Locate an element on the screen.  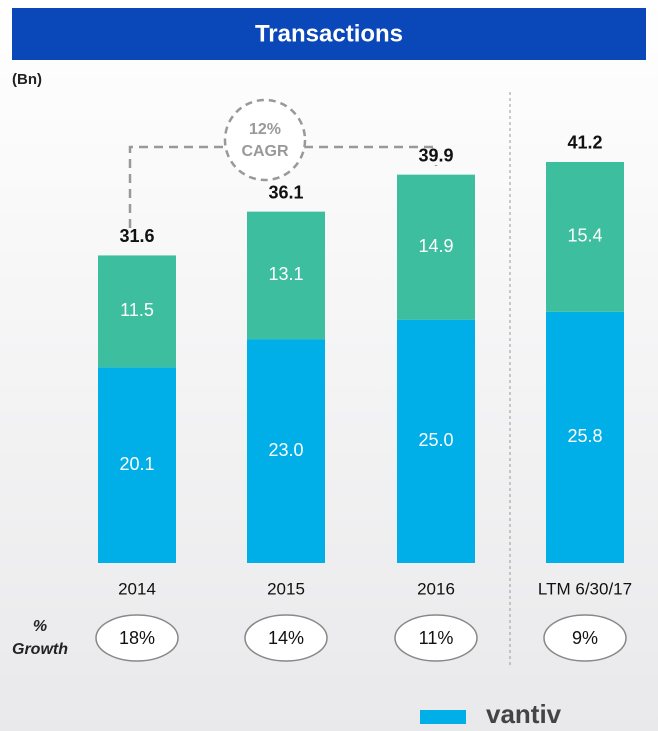
cagr-value: 12% is located at coordinates (265, 129).